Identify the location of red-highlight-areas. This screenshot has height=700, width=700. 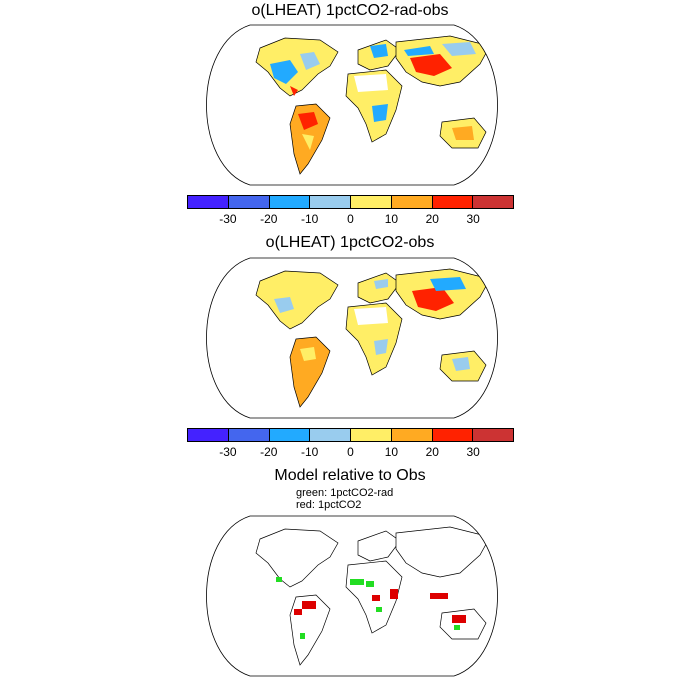
(380, 606).